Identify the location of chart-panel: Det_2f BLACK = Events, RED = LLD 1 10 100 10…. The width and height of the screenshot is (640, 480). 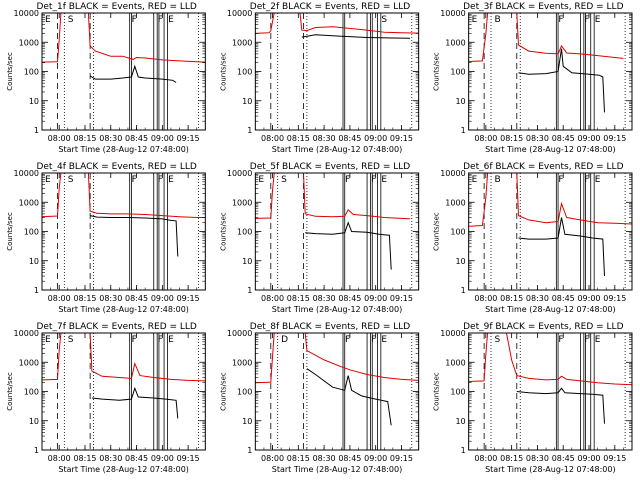
(319, 78).